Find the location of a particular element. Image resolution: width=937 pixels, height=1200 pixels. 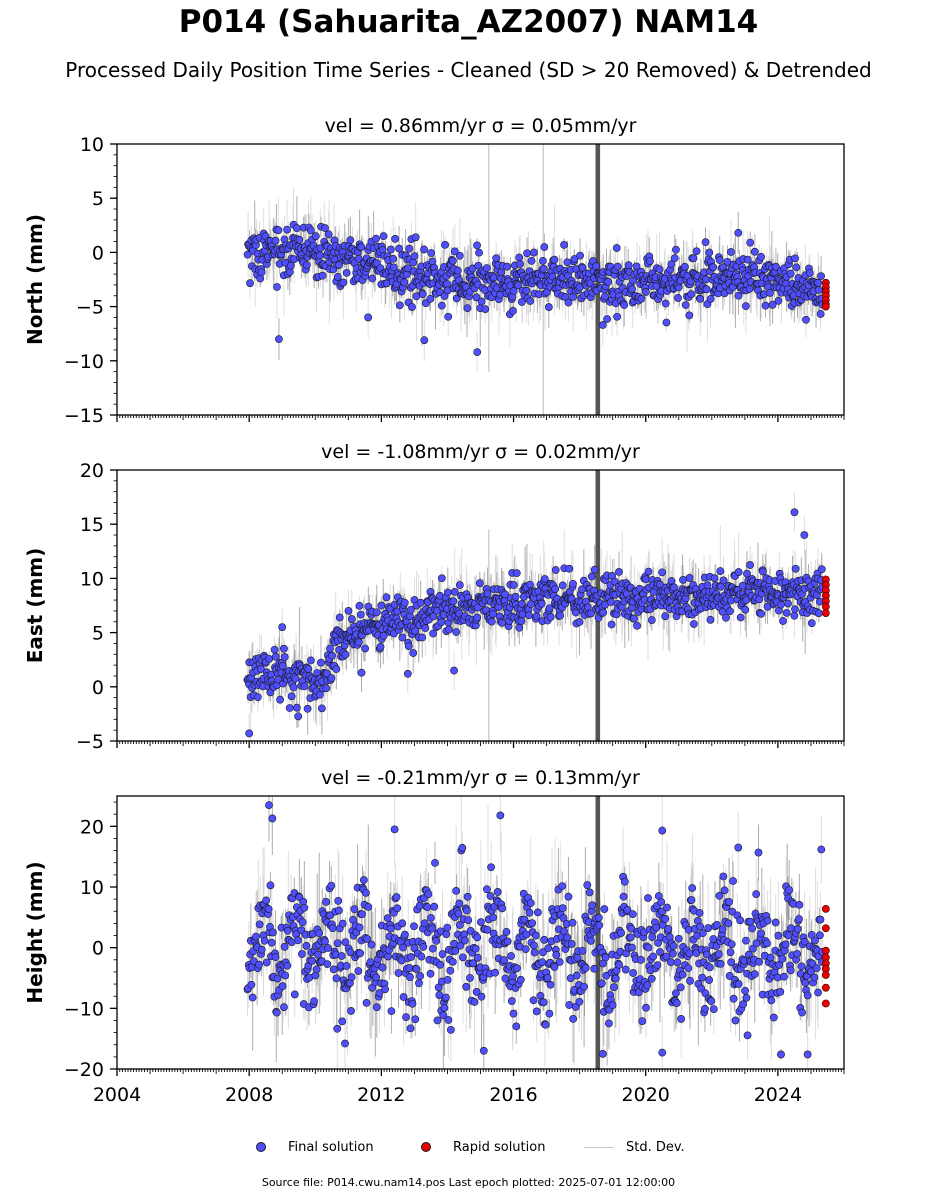

panel-1-y-axis-label: East (mm) is located at coordinates (35, 606).